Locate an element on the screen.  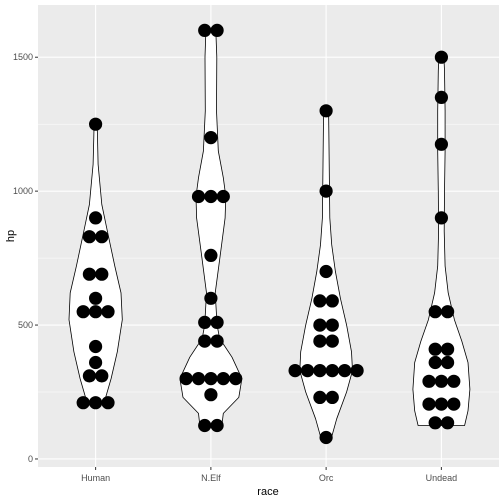
y-axis: 0 500 1000 1500 is located at coordinates (25, 258).